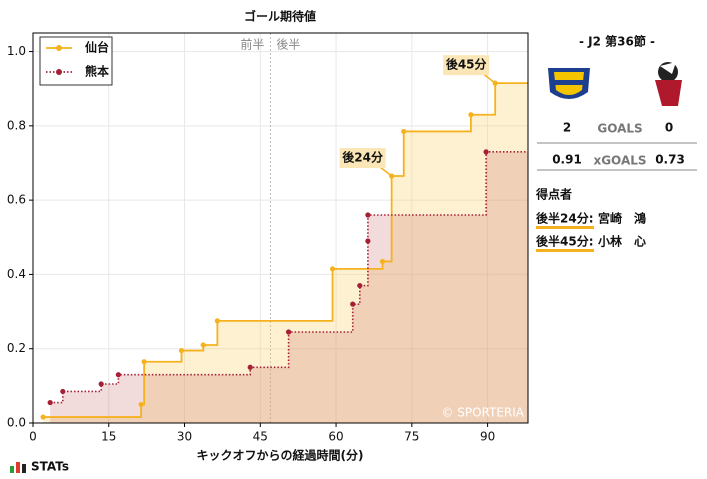 The image size is (707, 479). Describe the element at coordinates (567, 160) in the screenshot. I see `home-xg: 0.91` at that location.